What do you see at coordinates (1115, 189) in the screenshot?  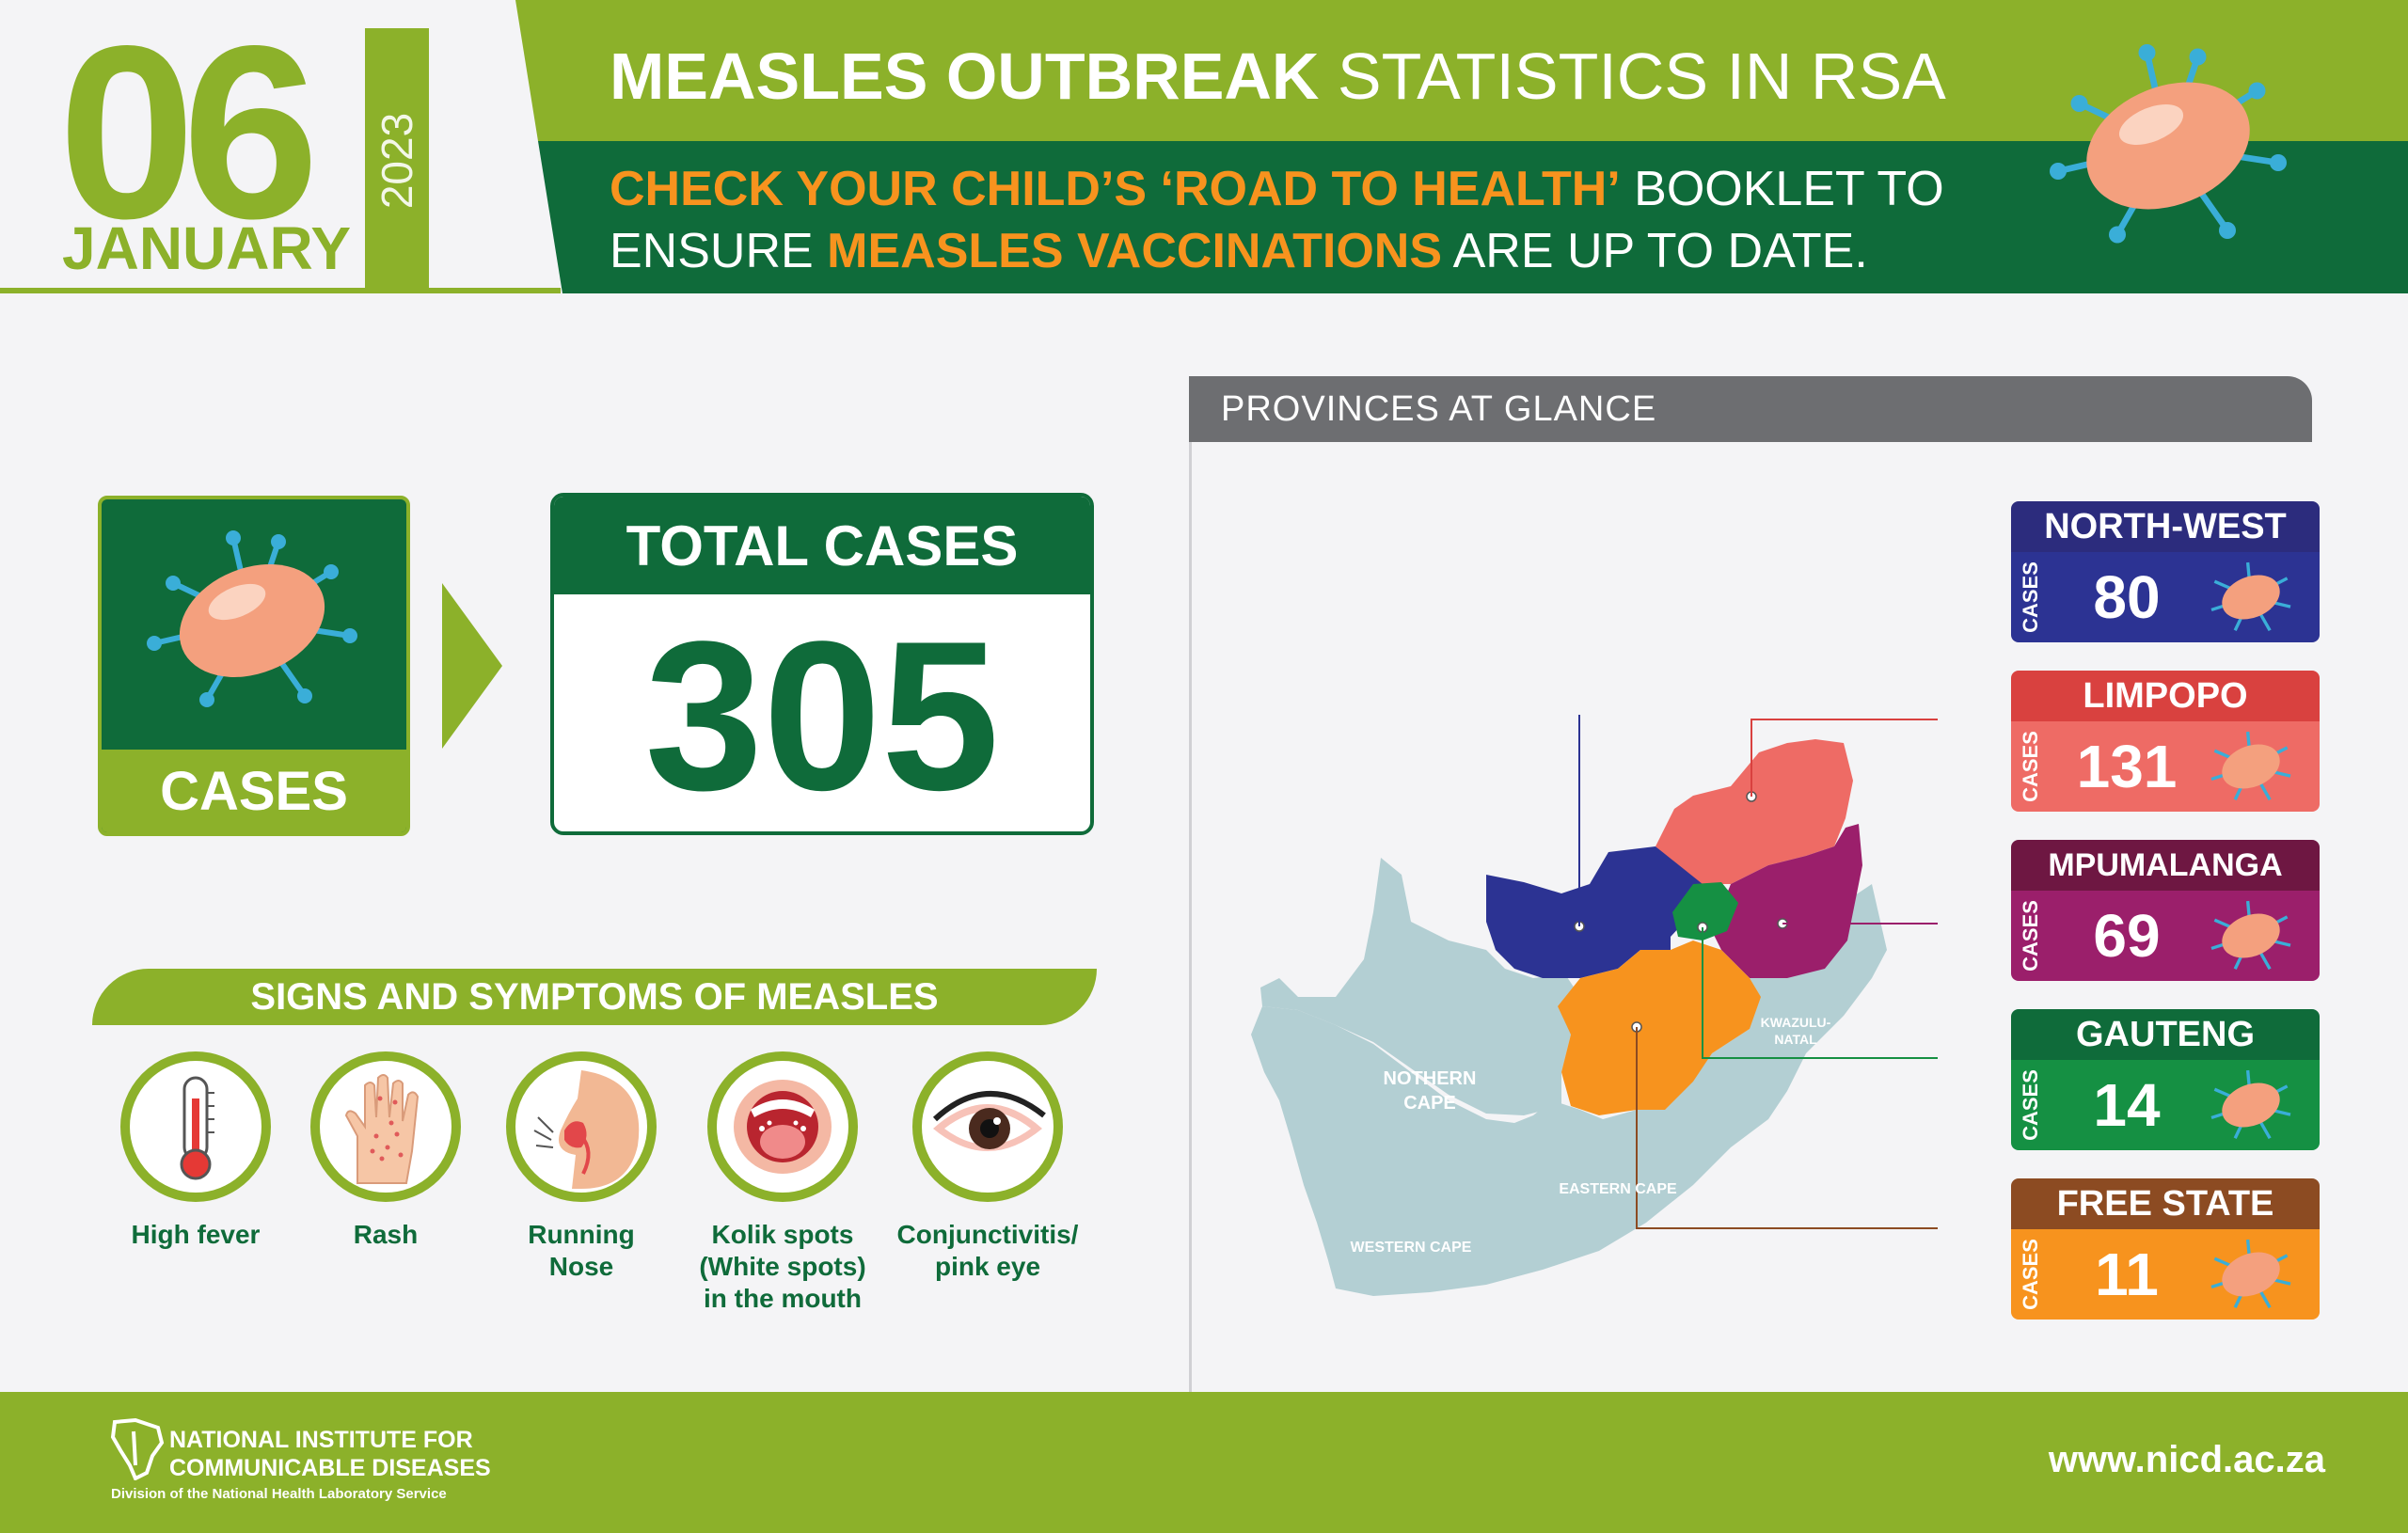 I see `subtitle-highlight-1: CHECK YOUR CHILD’S ‘ROAD TO HEALTH’` at bounding box center [1115, 189].